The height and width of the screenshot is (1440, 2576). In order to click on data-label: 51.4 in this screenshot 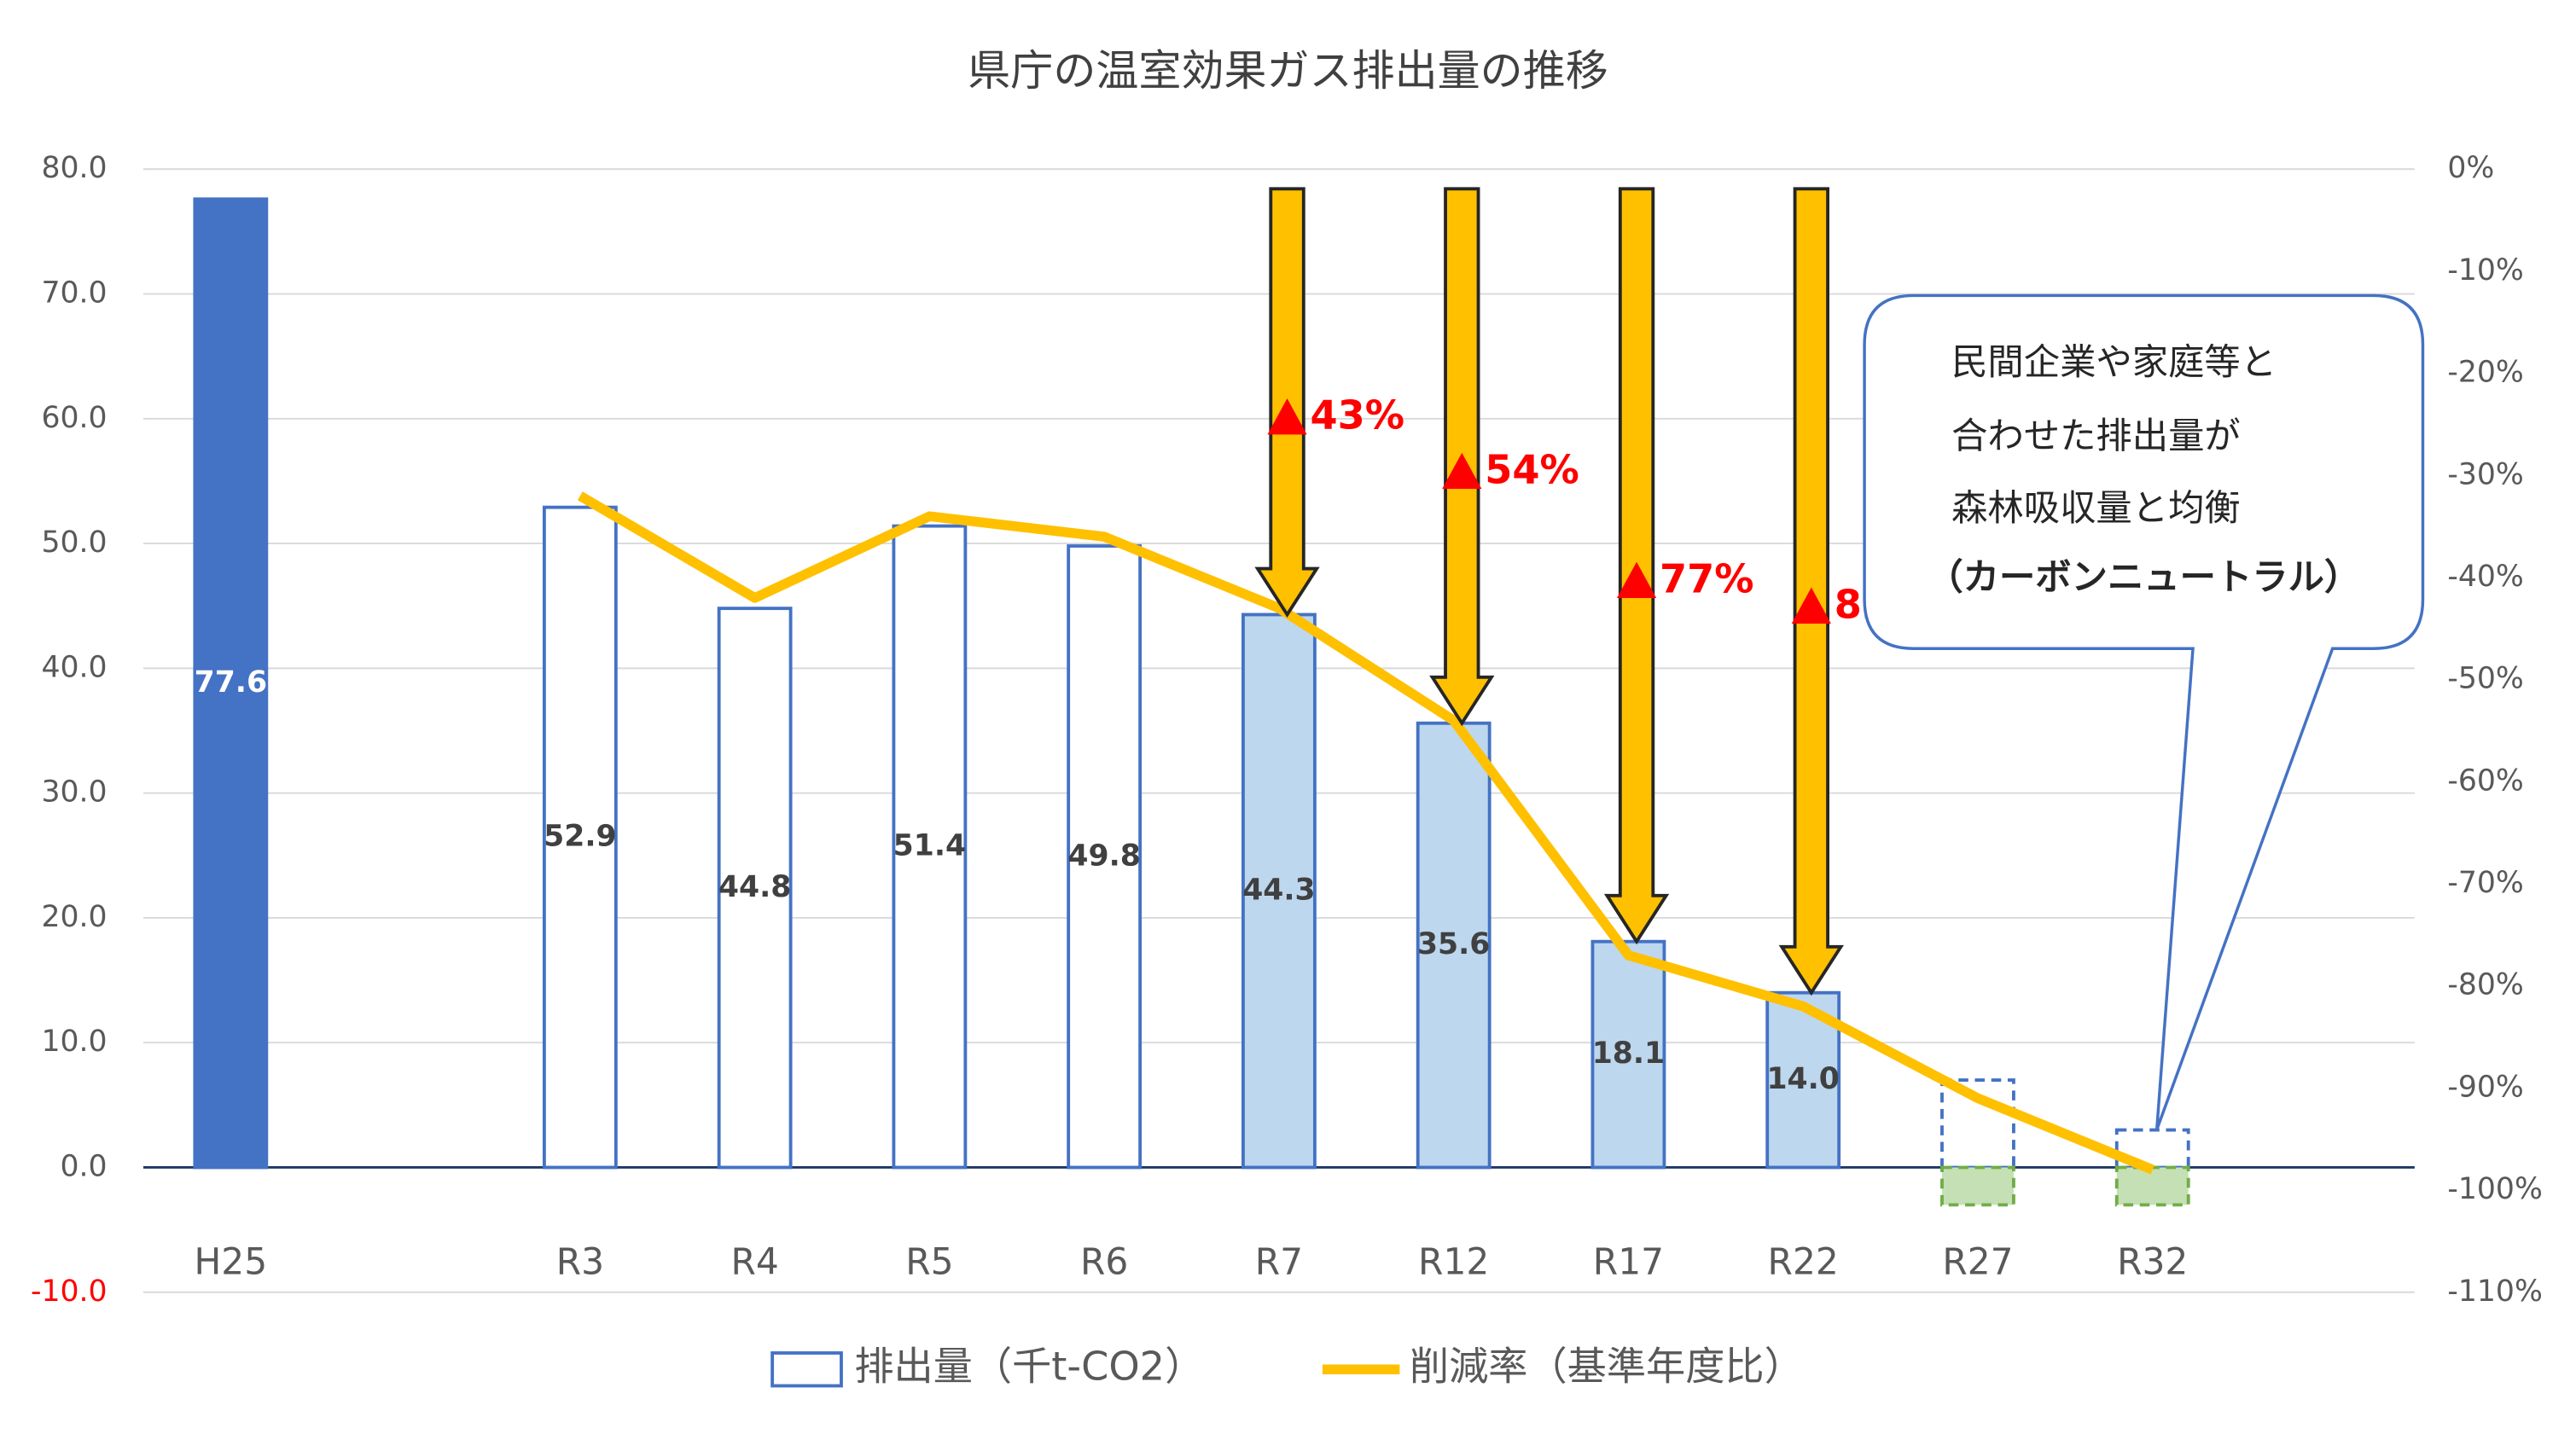, I will do `click(929, 846)`.